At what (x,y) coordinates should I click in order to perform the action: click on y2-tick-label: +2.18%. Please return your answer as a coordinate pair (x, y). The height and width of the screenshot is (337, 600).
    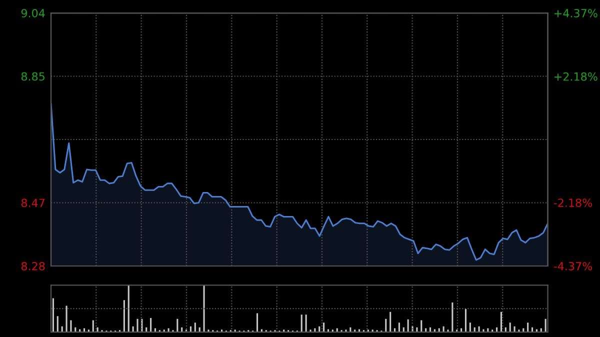
    Looking at the image, I should click on (576, 76).